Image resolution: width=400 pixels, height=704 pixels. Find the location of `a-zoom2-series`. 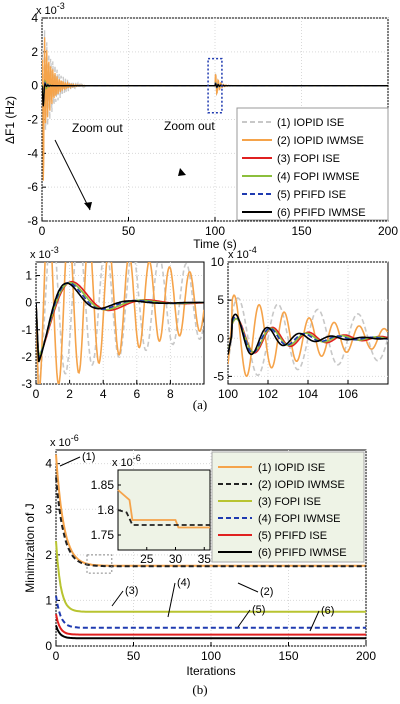

a-zoom2-series is located at coordinates (308, 336).